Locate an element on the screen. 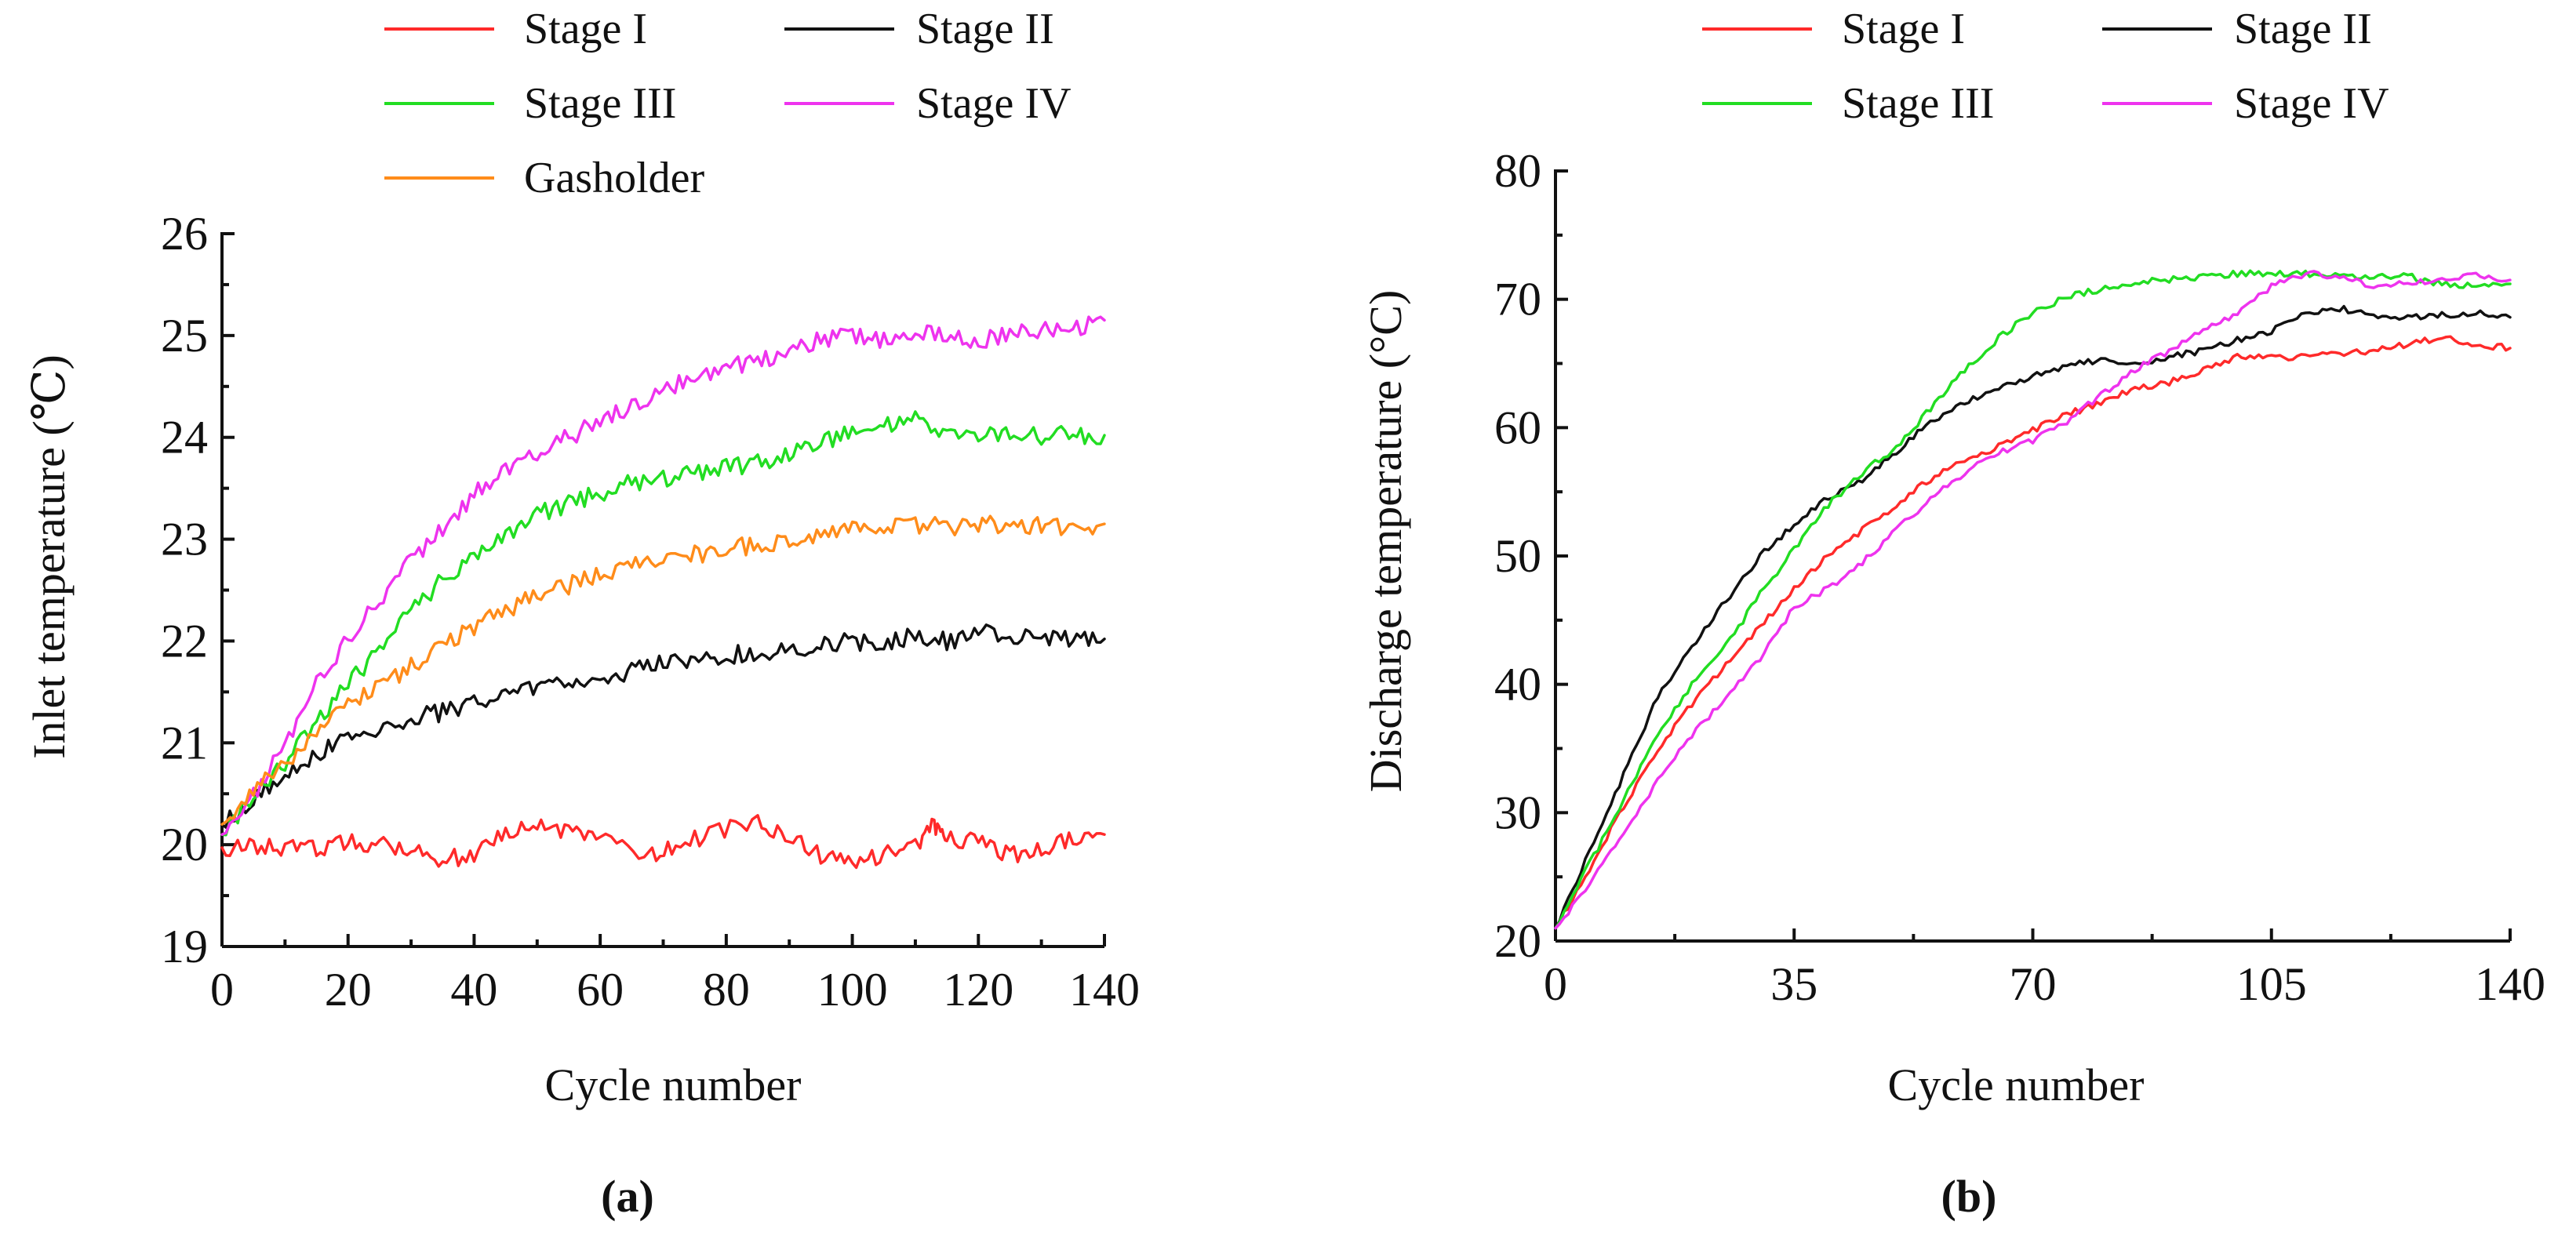 The image size is (2576, 1239). y-tick-label: 19 is located at coordinates (184, 946).